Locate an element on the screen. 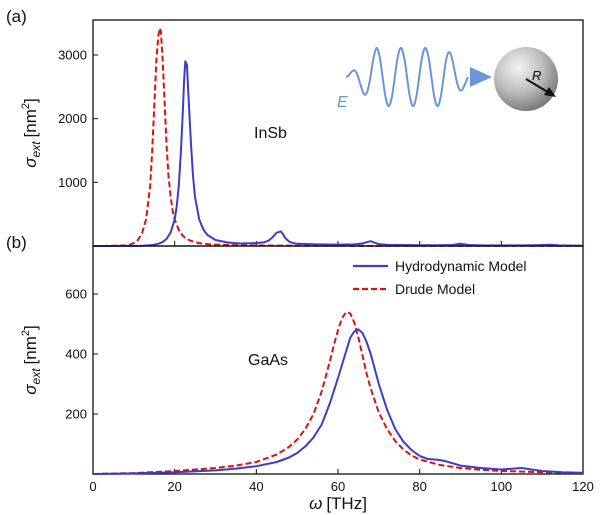 This screenshot has width=600, height=515. panel-b-ylabel: σext[nm2] is located at coordinates (31, 359).